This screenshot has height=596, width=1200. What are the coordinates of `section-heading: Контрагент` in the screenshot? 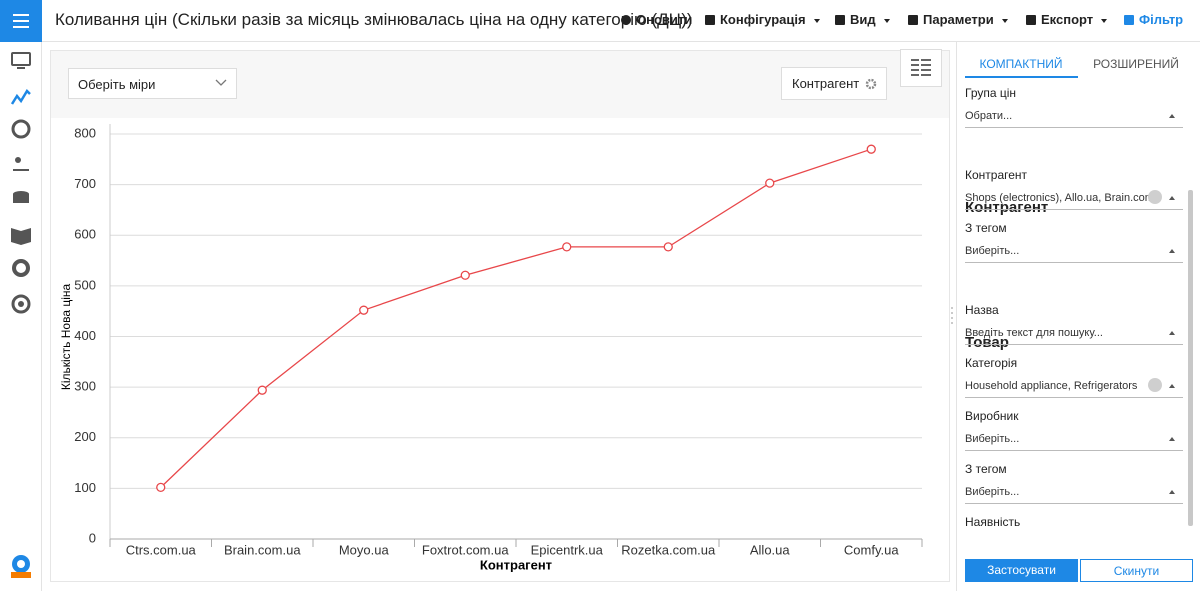 It's located at (1007, 207).